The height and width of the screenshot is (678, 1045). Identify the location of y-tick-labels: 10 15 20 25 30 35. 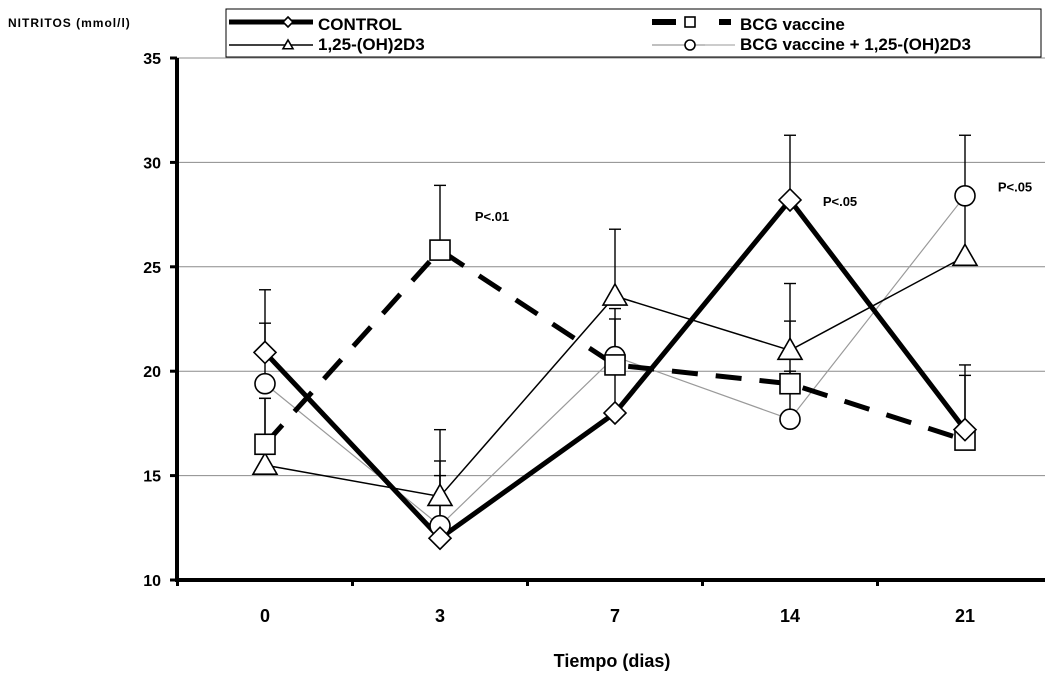
(160, 320).